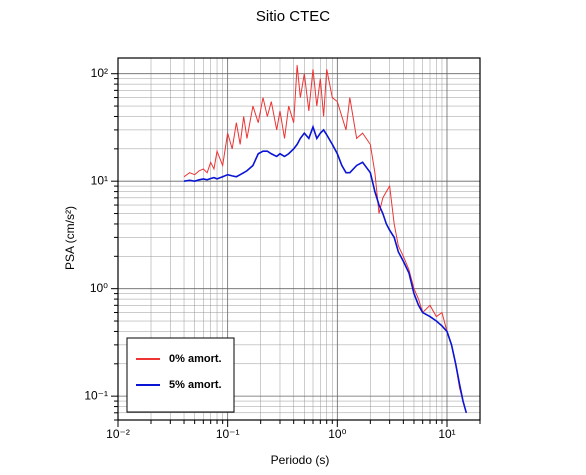  What do you see at coordinates (99, 180) in the screenshot?
I see `y-tick-label: 10¹` at bounding box center [99, 180].